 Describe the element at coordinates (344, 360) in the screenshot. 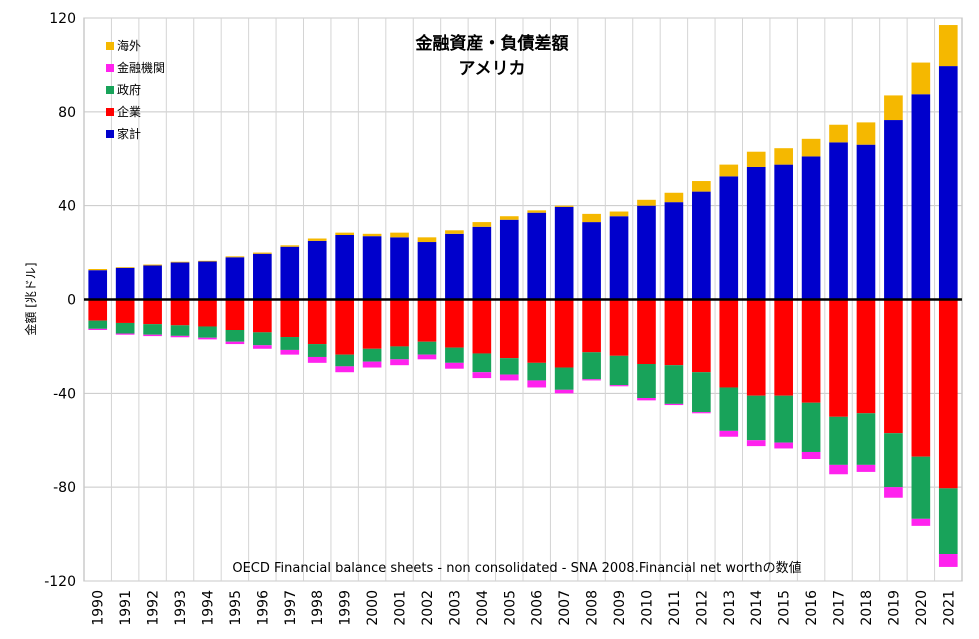

I see `bar-1999-政府` at that location.